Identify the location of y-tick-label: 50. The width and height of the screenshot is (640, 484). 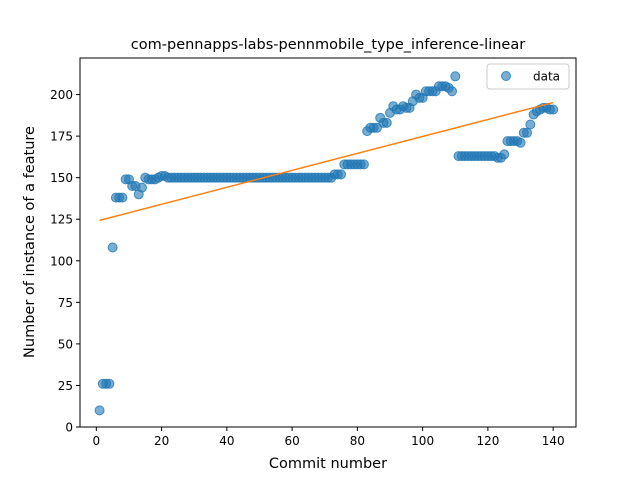
(65, 344).